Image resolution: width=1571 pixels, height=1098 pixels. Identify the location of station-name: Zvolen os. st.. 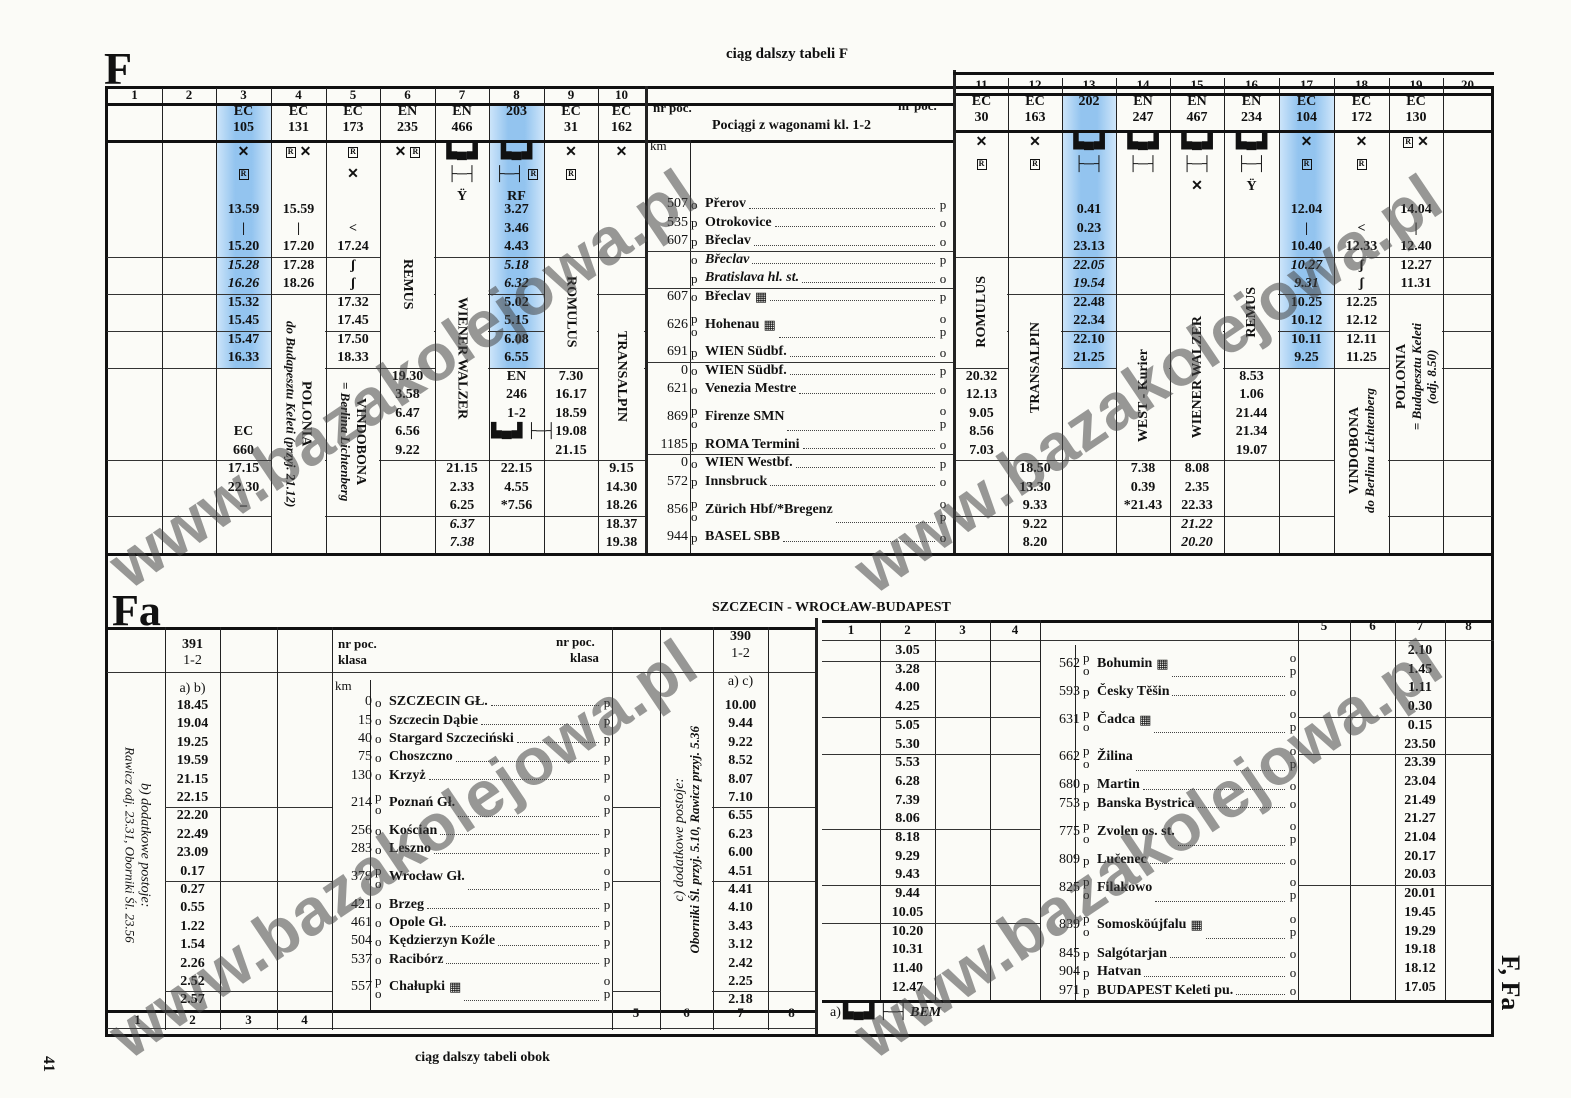
(1136, 831).